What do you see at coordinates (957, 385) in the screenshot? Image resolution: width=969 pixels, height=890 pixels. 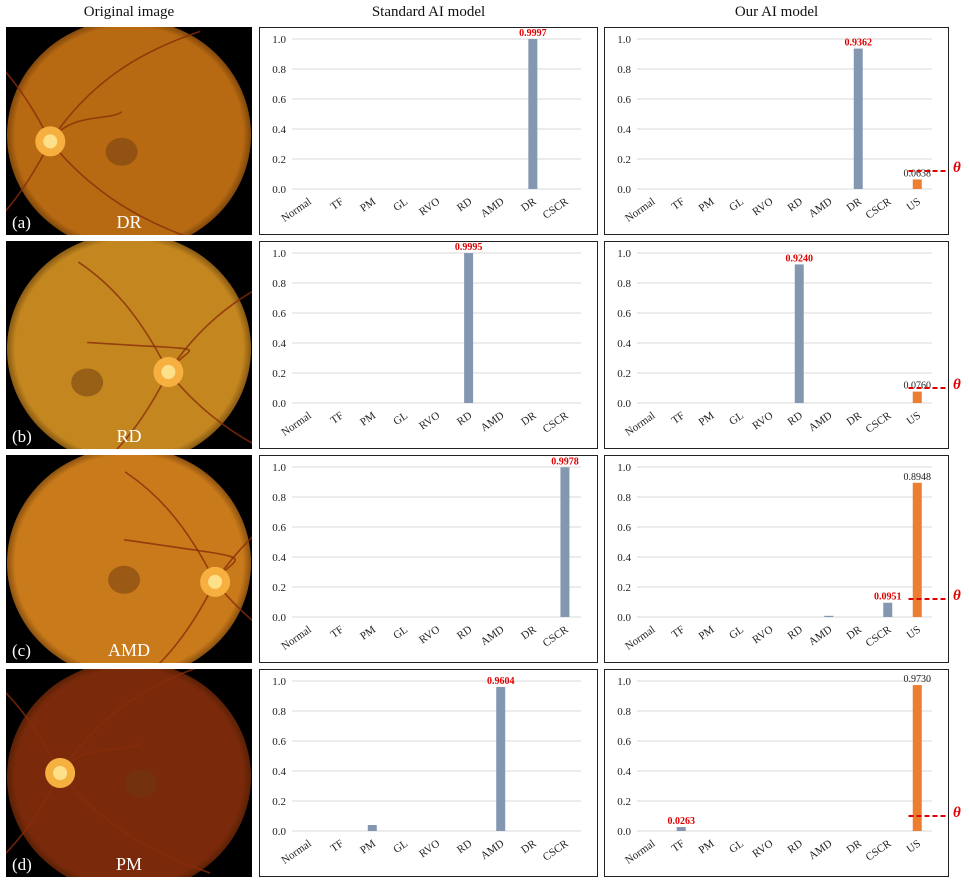 I see `threshold-symbol: θ` at bounding box center [957, 385].